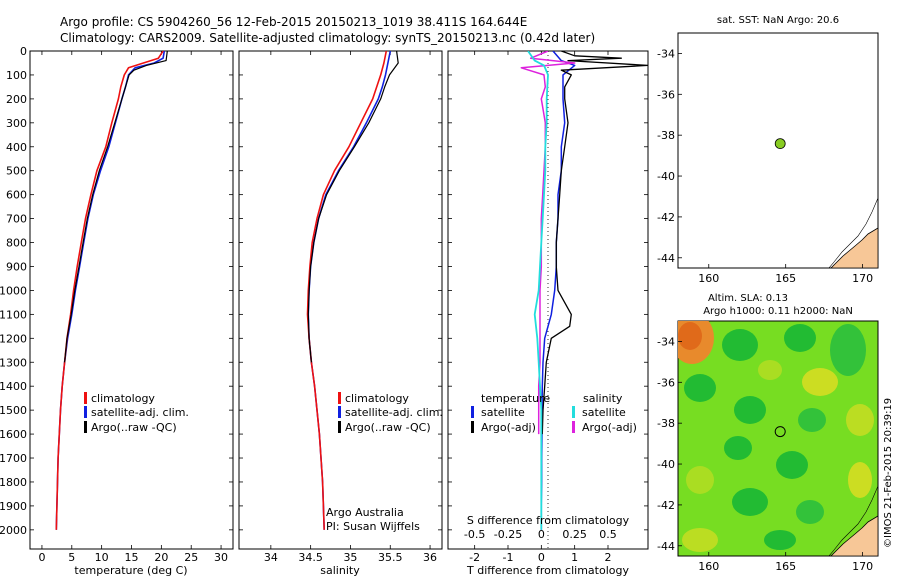 This screenshot has width=900, height=580. I want to click on depth-tick-label: 1100, so click(13, 314).